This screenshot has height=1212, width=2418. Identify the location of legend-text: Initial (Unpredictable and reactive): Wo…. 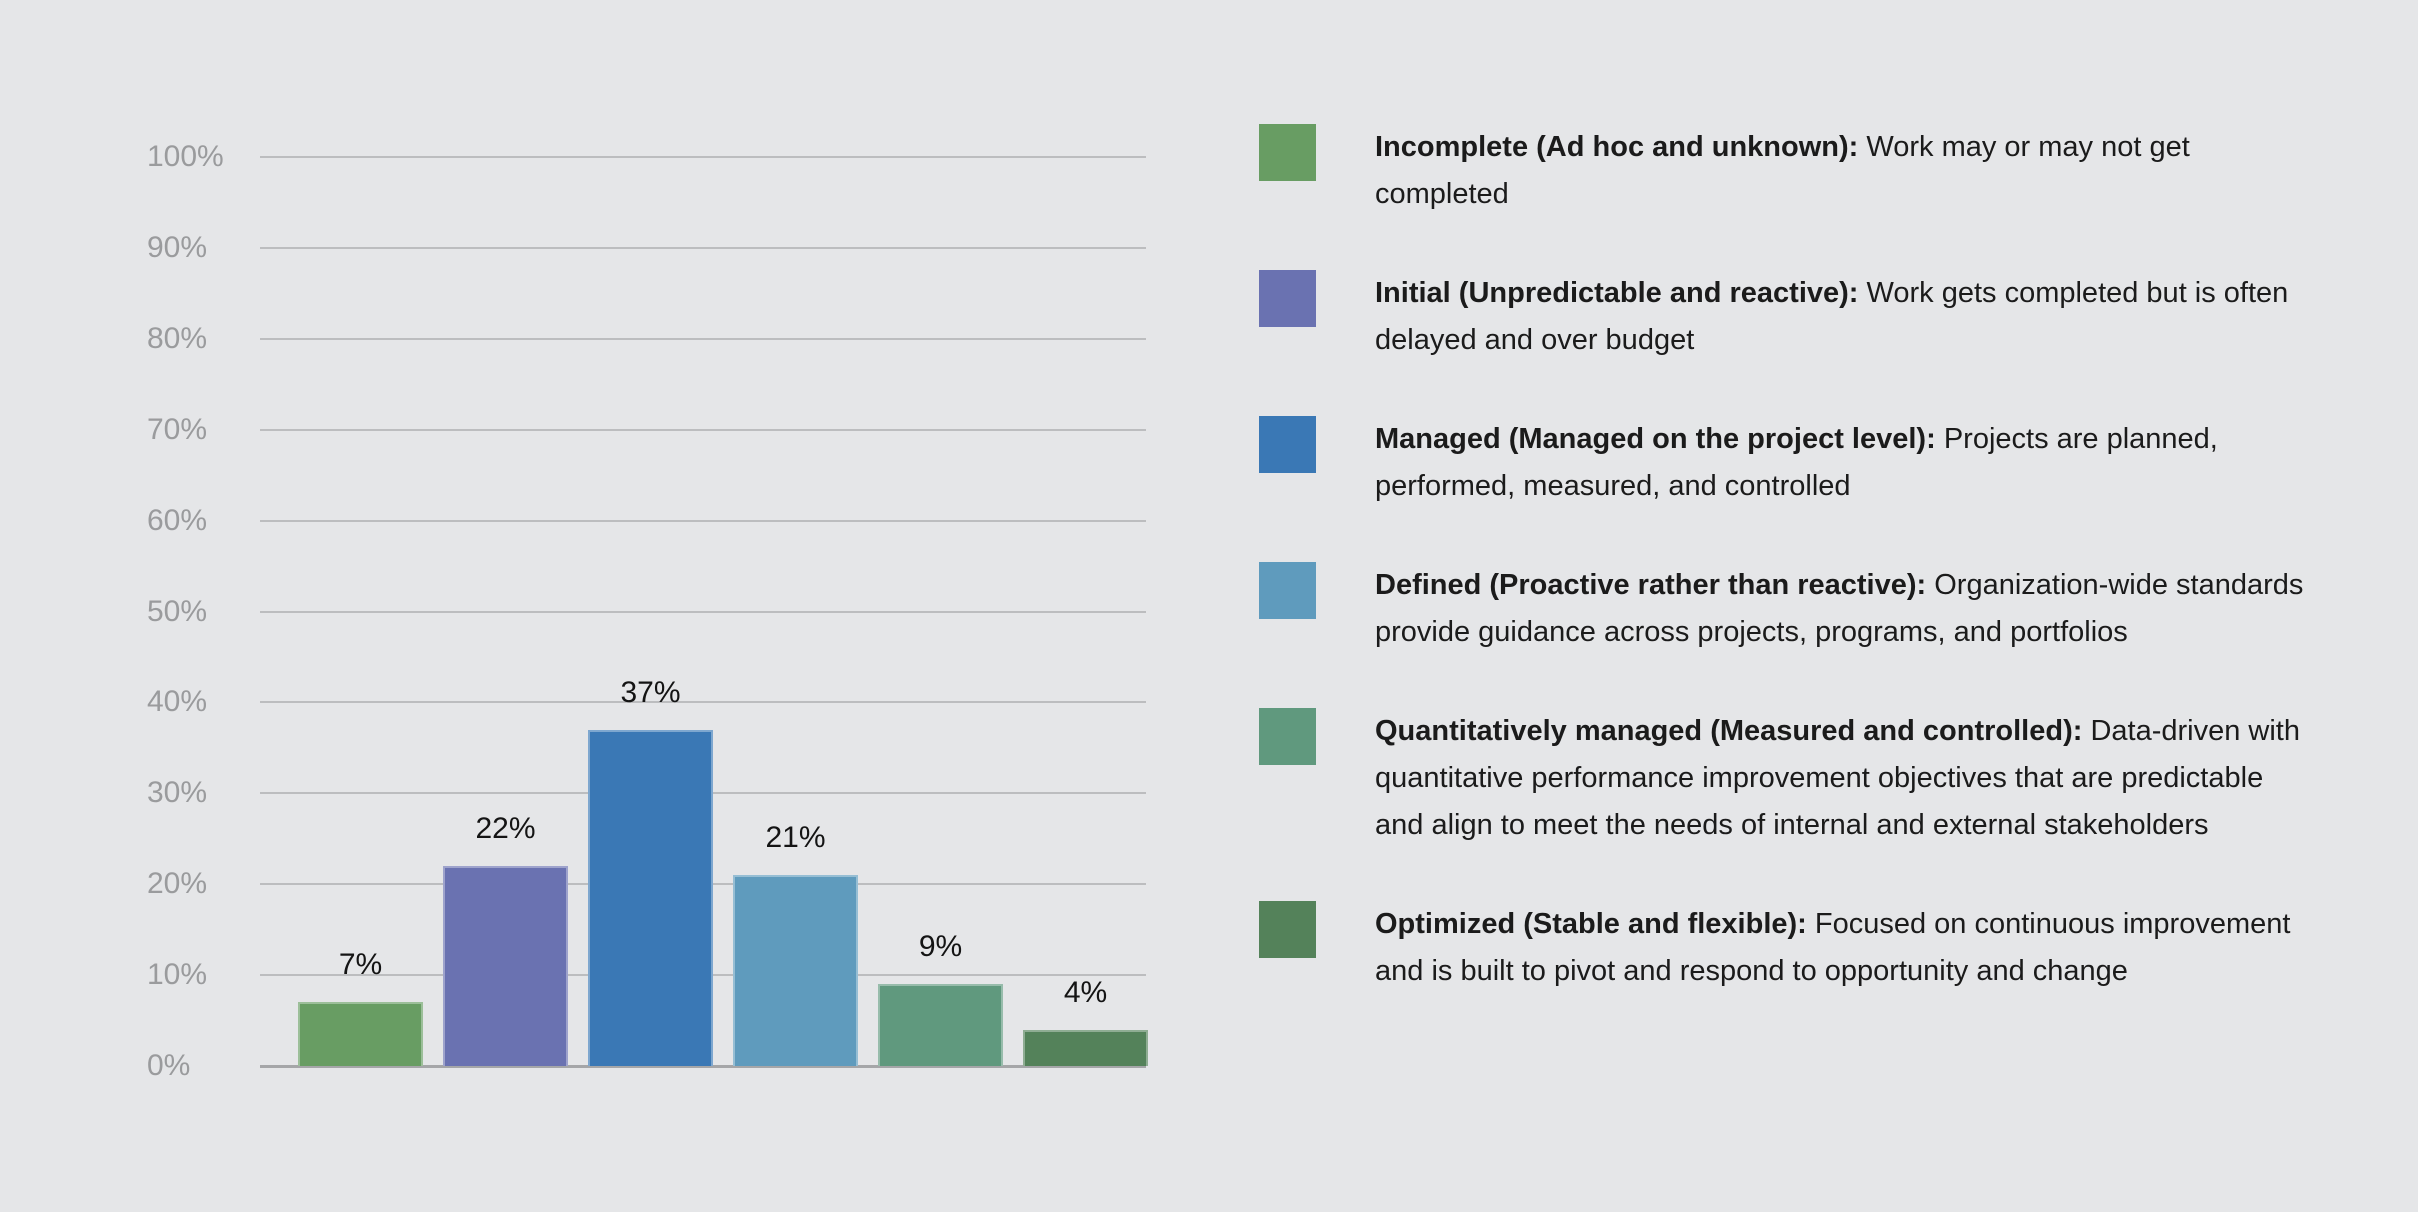
(1845, 317).